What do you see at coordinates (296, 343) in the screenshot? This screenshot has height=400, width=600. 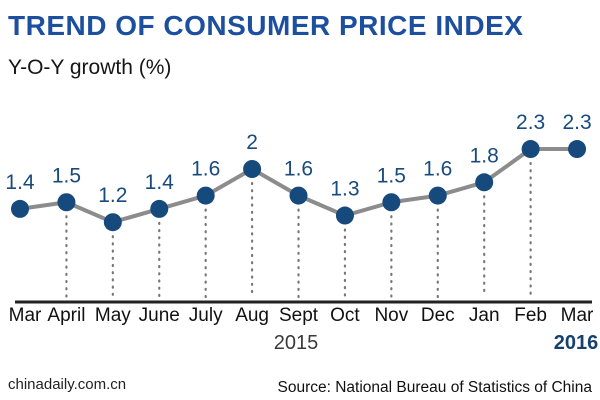 I see `year-label-2015: 2015` at bounding box center [296, 343].